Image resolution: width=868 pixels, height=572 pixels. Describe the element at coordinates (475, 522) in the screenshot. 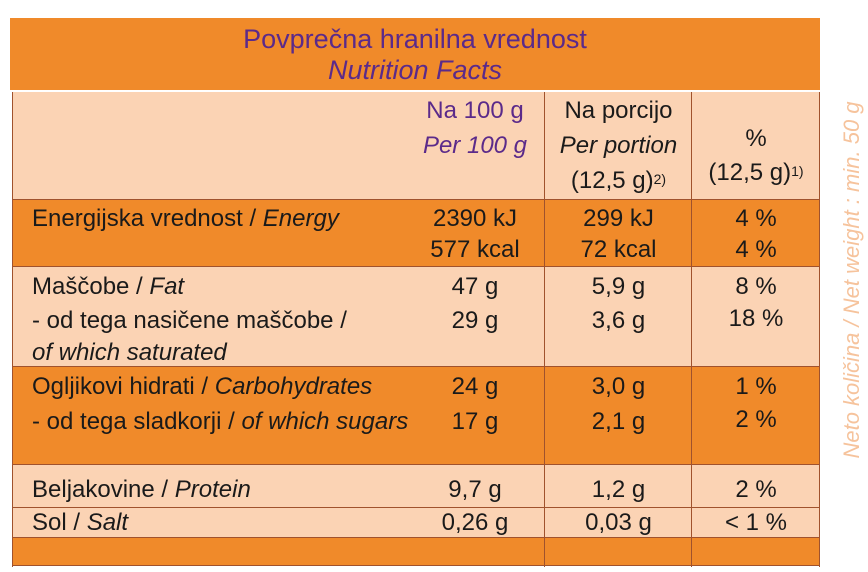

I see `salt-per100: 0,26 g` at that location.